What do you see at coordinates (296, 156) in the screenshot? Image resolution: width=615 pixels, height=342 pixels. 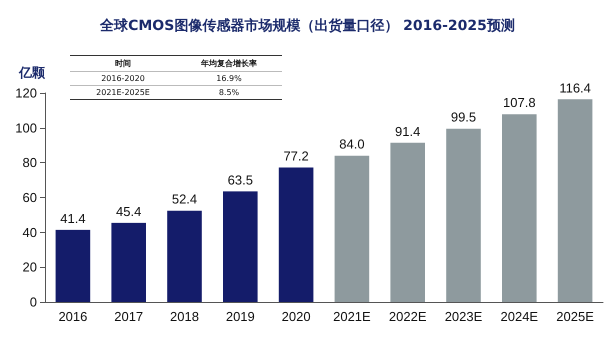 I see `data-label: 77.2` at bounding box center [296, 156].